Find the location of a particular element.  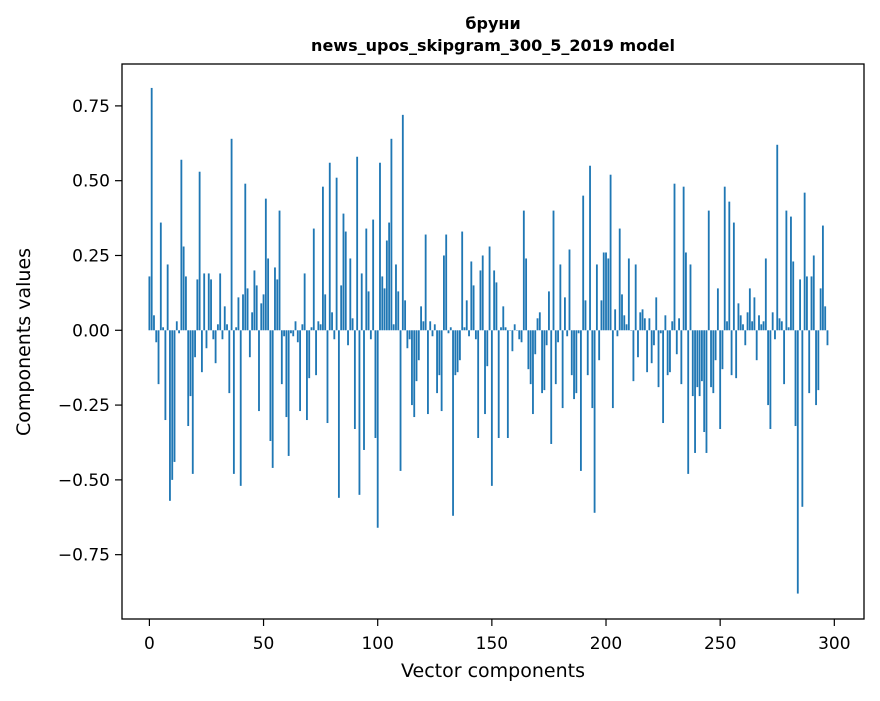

x-tick-label: 150 is located at coordinates (492, 644).